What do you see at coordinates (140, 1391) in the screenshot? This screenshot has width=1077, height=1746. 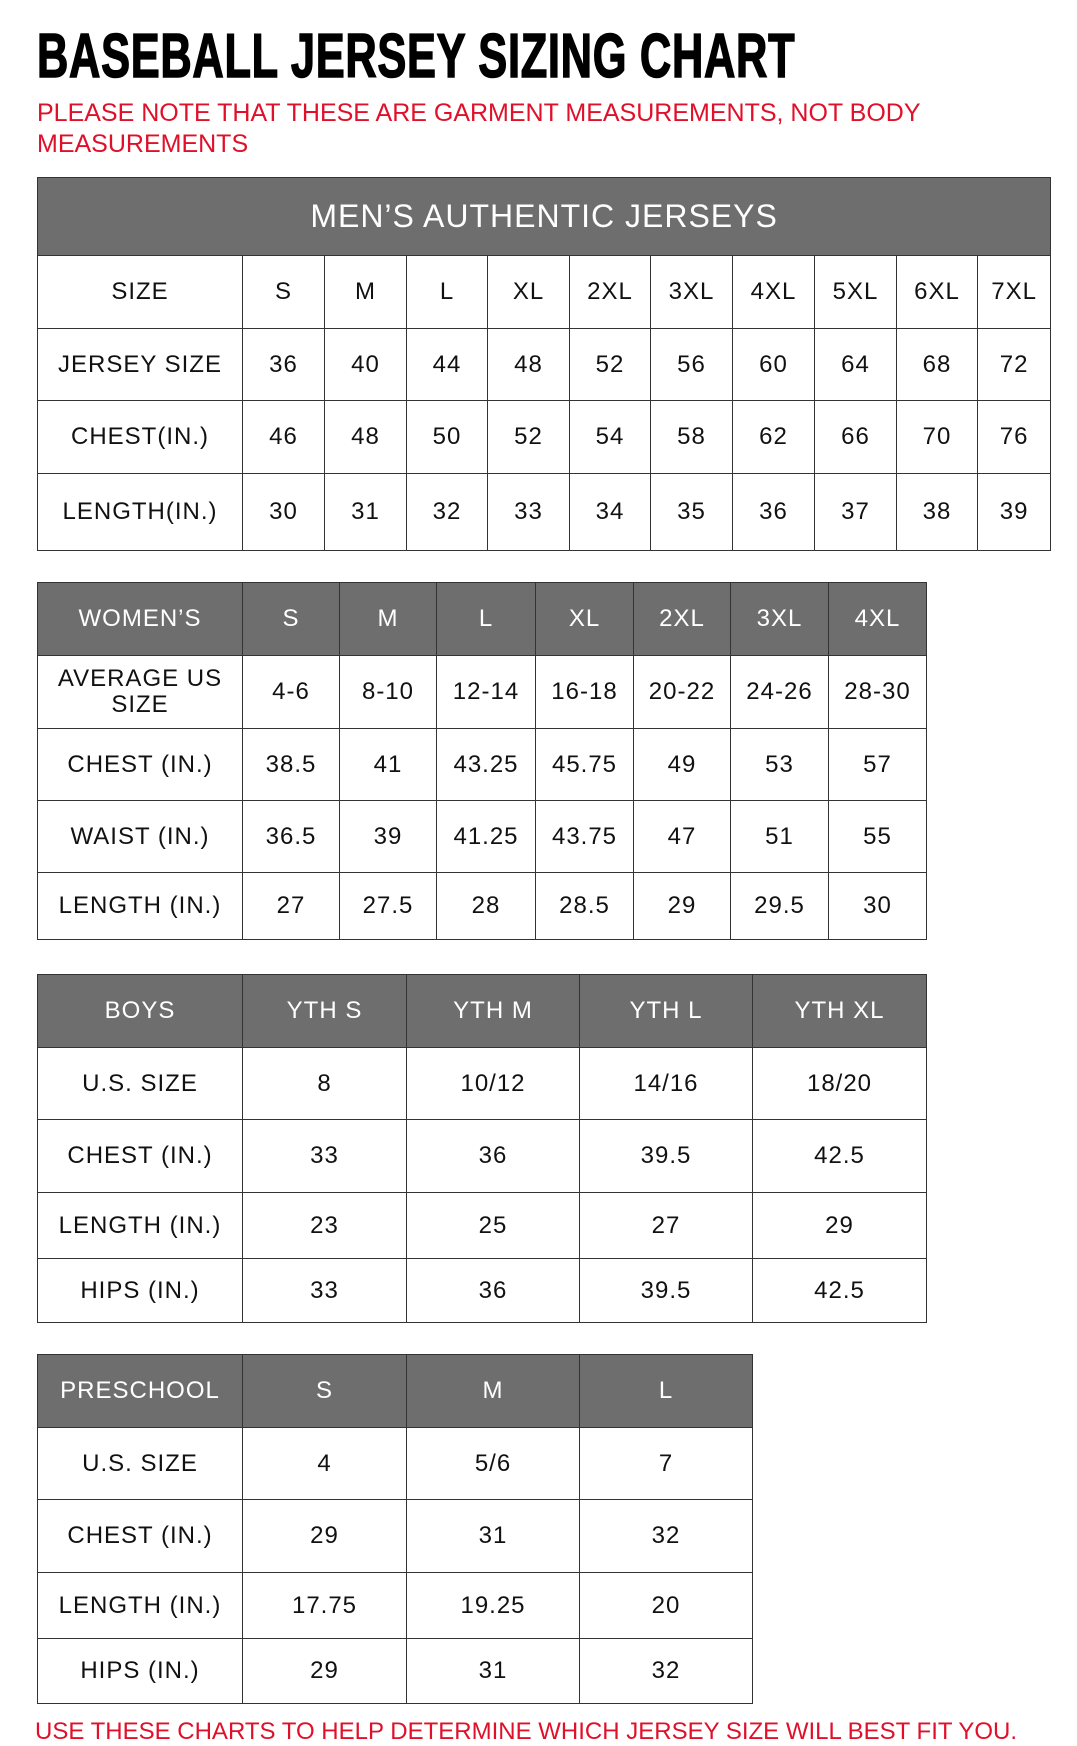 I see `header-label: PRESCHOOL` at bounding box center [140, 1391].